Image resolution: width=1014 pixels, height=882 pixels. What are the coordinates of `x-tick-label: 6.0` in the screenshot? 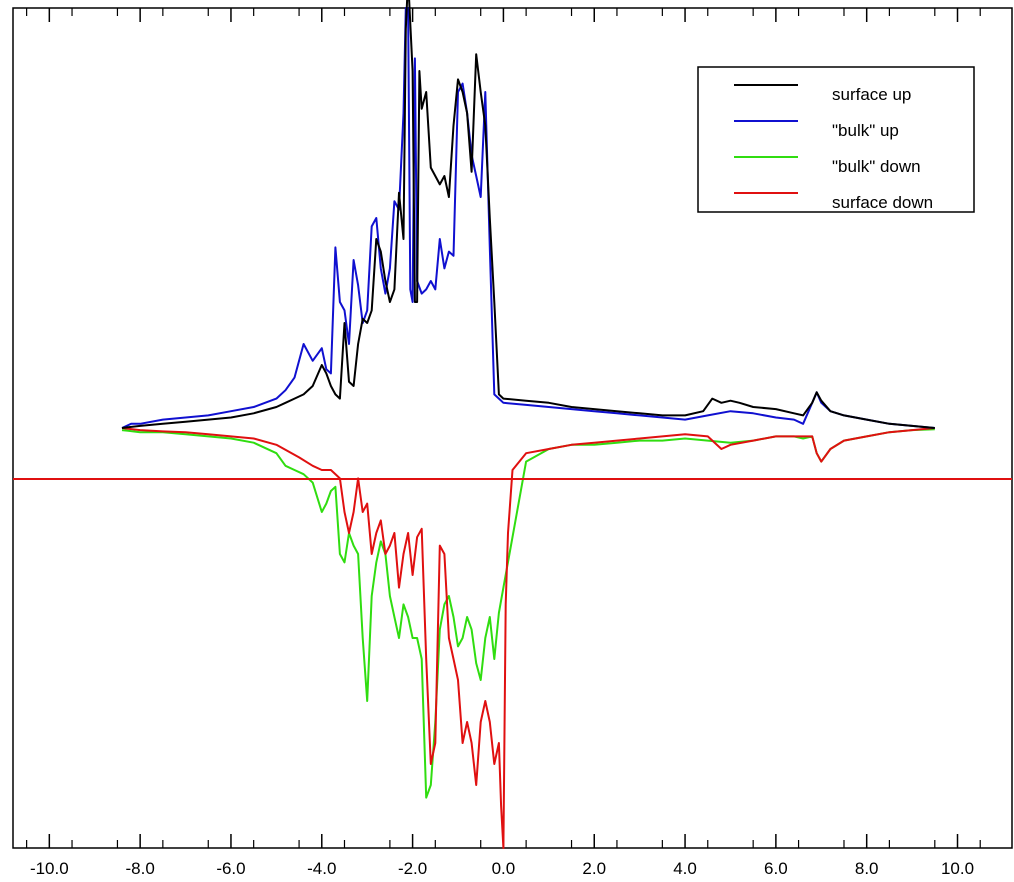 It's located at (776, 868).